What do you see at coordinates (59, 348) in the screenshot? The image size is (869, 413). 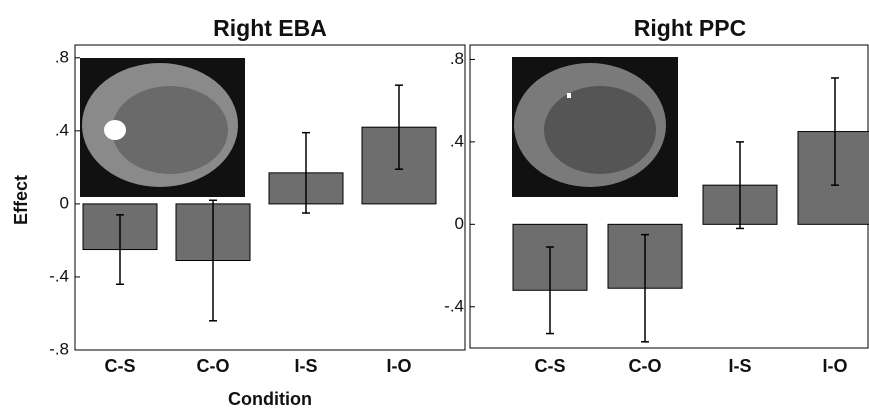 I see `y-tick-label: -.8` at bounding box center [59, 348].